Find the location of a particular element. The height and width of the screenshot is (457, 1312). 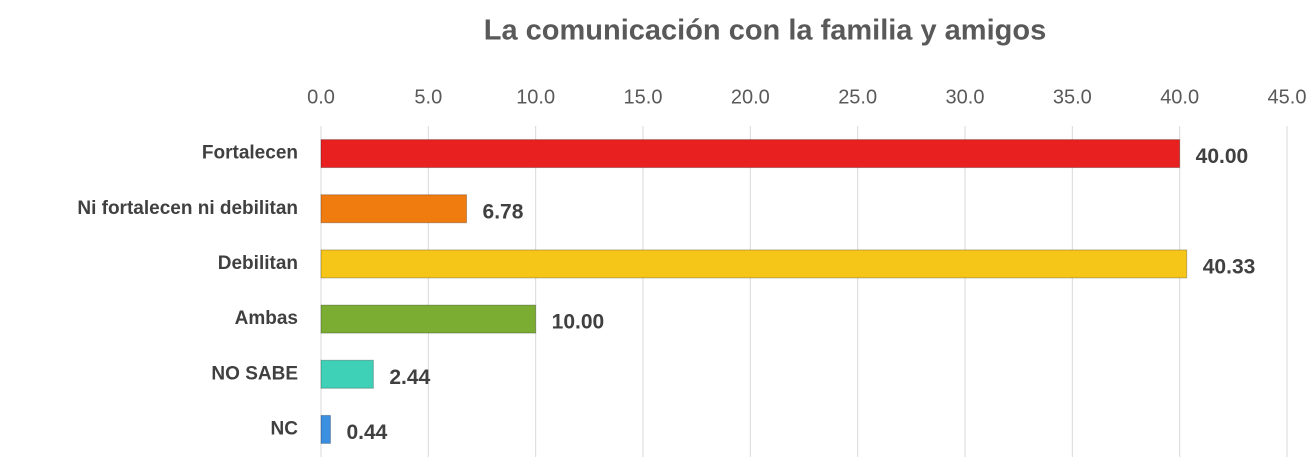

value-label: 0.44 is located at coordinates (366, 432).